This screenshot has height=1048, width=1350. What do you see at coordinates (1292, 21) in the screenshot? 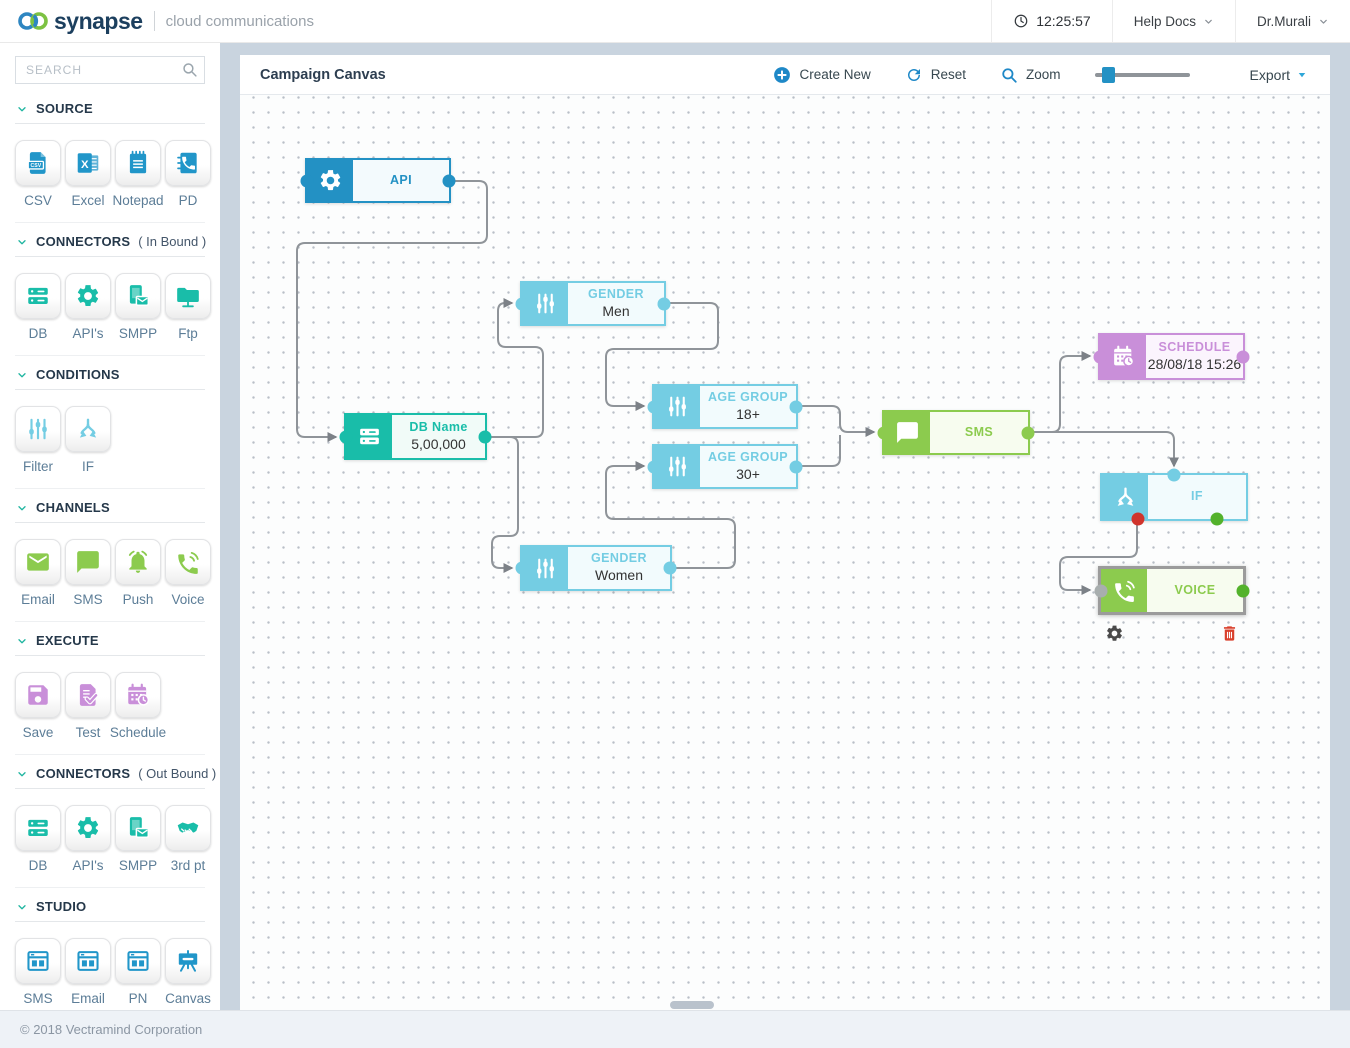
I see `user-menu: Dr.Murali` at bounding box center [1292, 21].